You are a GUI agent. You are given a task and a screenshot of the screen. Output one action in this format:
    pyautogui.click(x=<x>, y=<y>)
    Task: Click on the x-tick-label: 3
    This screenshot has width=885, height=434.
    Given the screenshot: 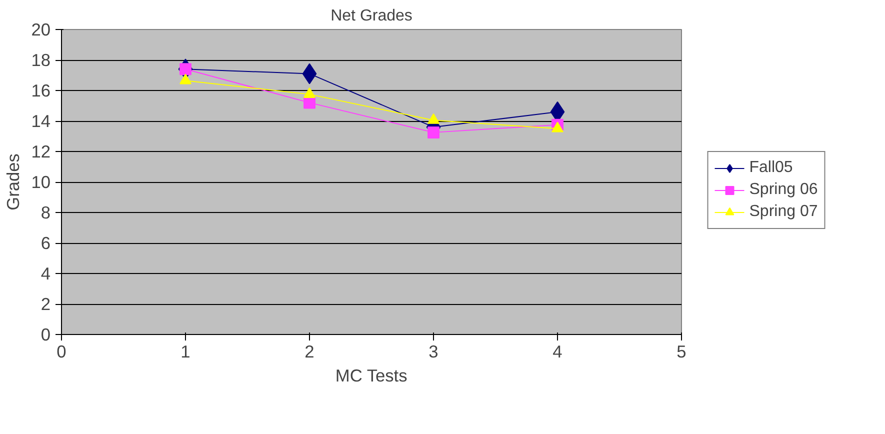 What is the action you would take?
    pyautogui.click(x=433, y=352)
    